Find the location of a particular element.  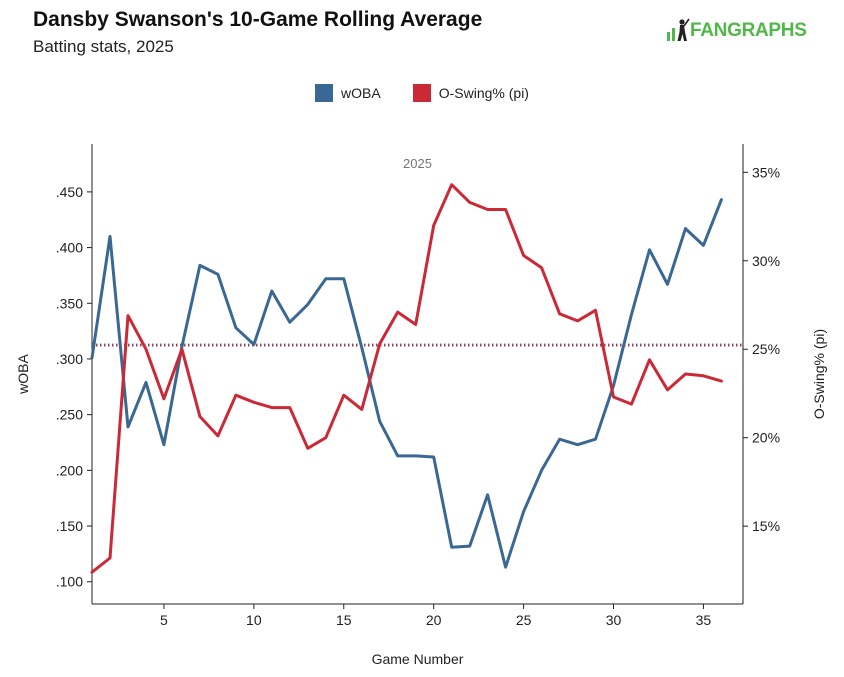

logo-wordmark: FANGRAPHS is located at coordinates (748, 30).